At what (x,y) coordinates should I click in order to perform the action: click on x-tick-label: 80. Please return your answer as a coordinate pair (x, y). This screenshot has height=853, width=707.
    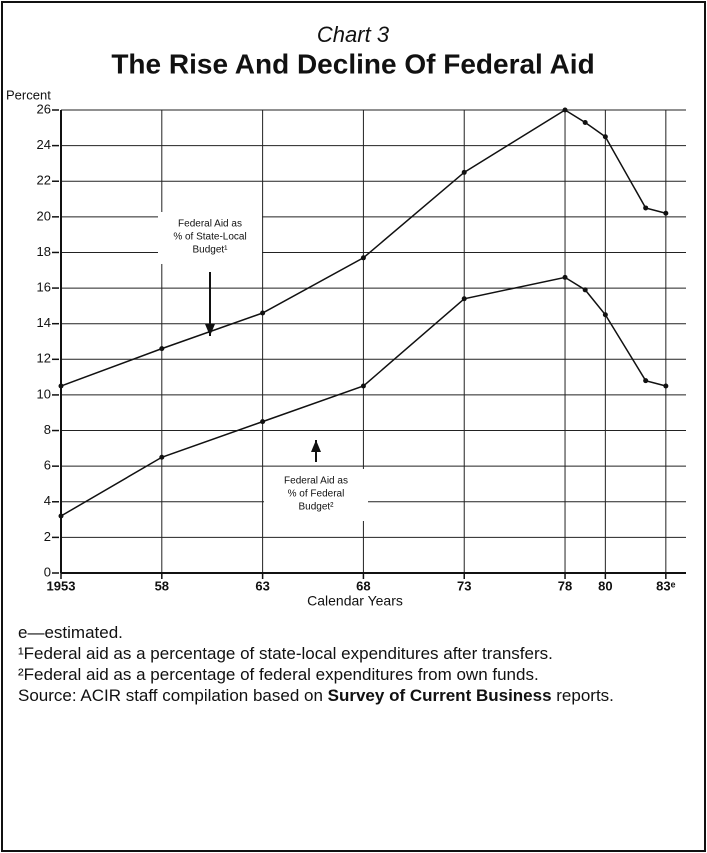
    Looking at the image, I should click on (605, 585).